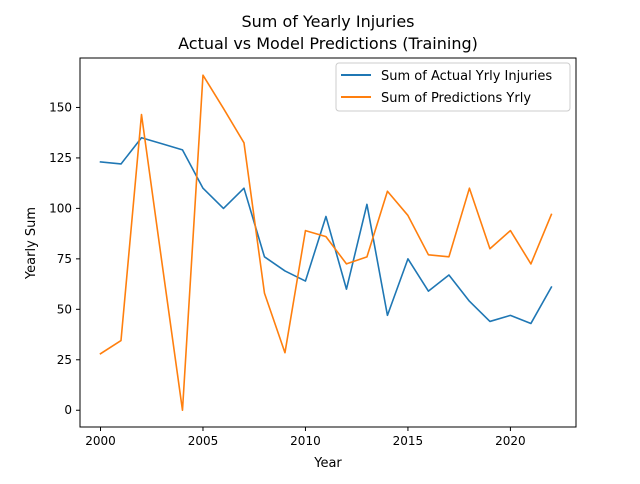  I want to click on x-axis: 2000 2005 2010 2015 2020, so click(305, 437).